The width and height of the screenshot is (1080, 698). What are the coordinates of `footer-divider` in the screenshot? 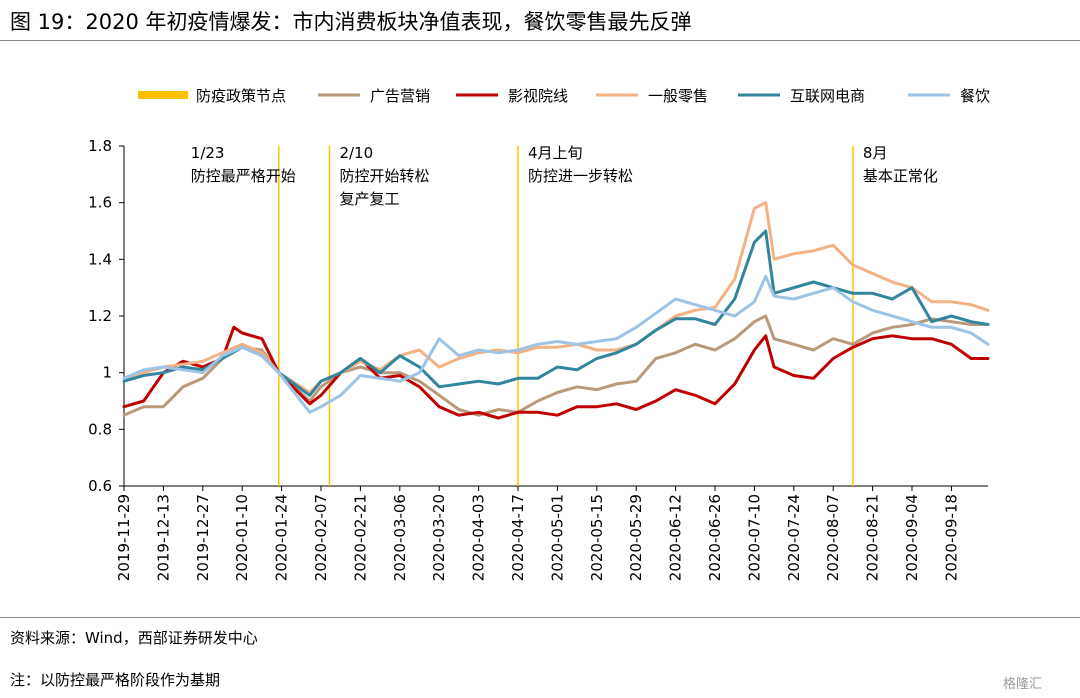 It's located at (540, 617).